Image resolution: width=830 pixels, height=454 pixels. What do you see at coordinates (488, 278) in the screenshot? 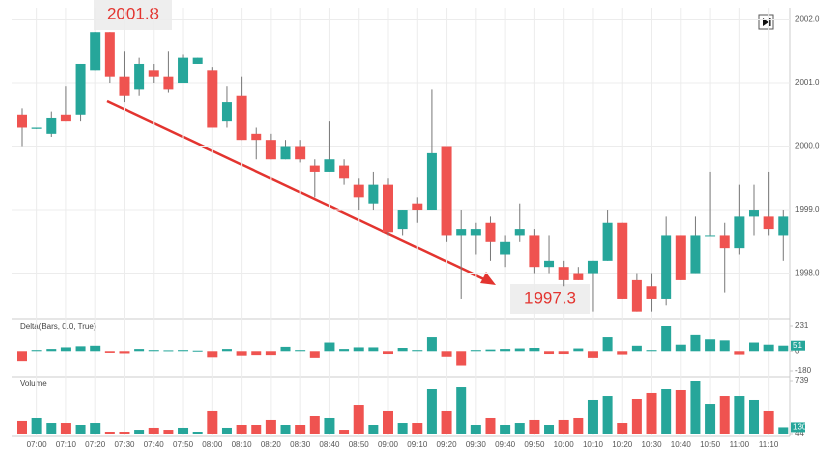
I see `arrow-head` at bounding box center [488, 278].